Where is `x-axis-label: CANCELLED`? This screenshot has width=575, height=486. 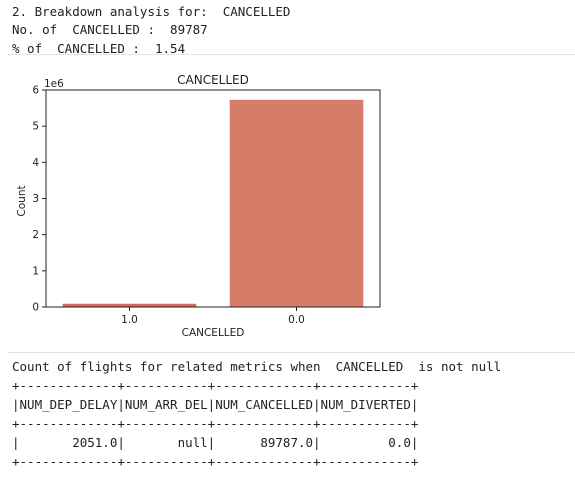
x-axis-label: CANCELLED is located at coordinates (213, 333).